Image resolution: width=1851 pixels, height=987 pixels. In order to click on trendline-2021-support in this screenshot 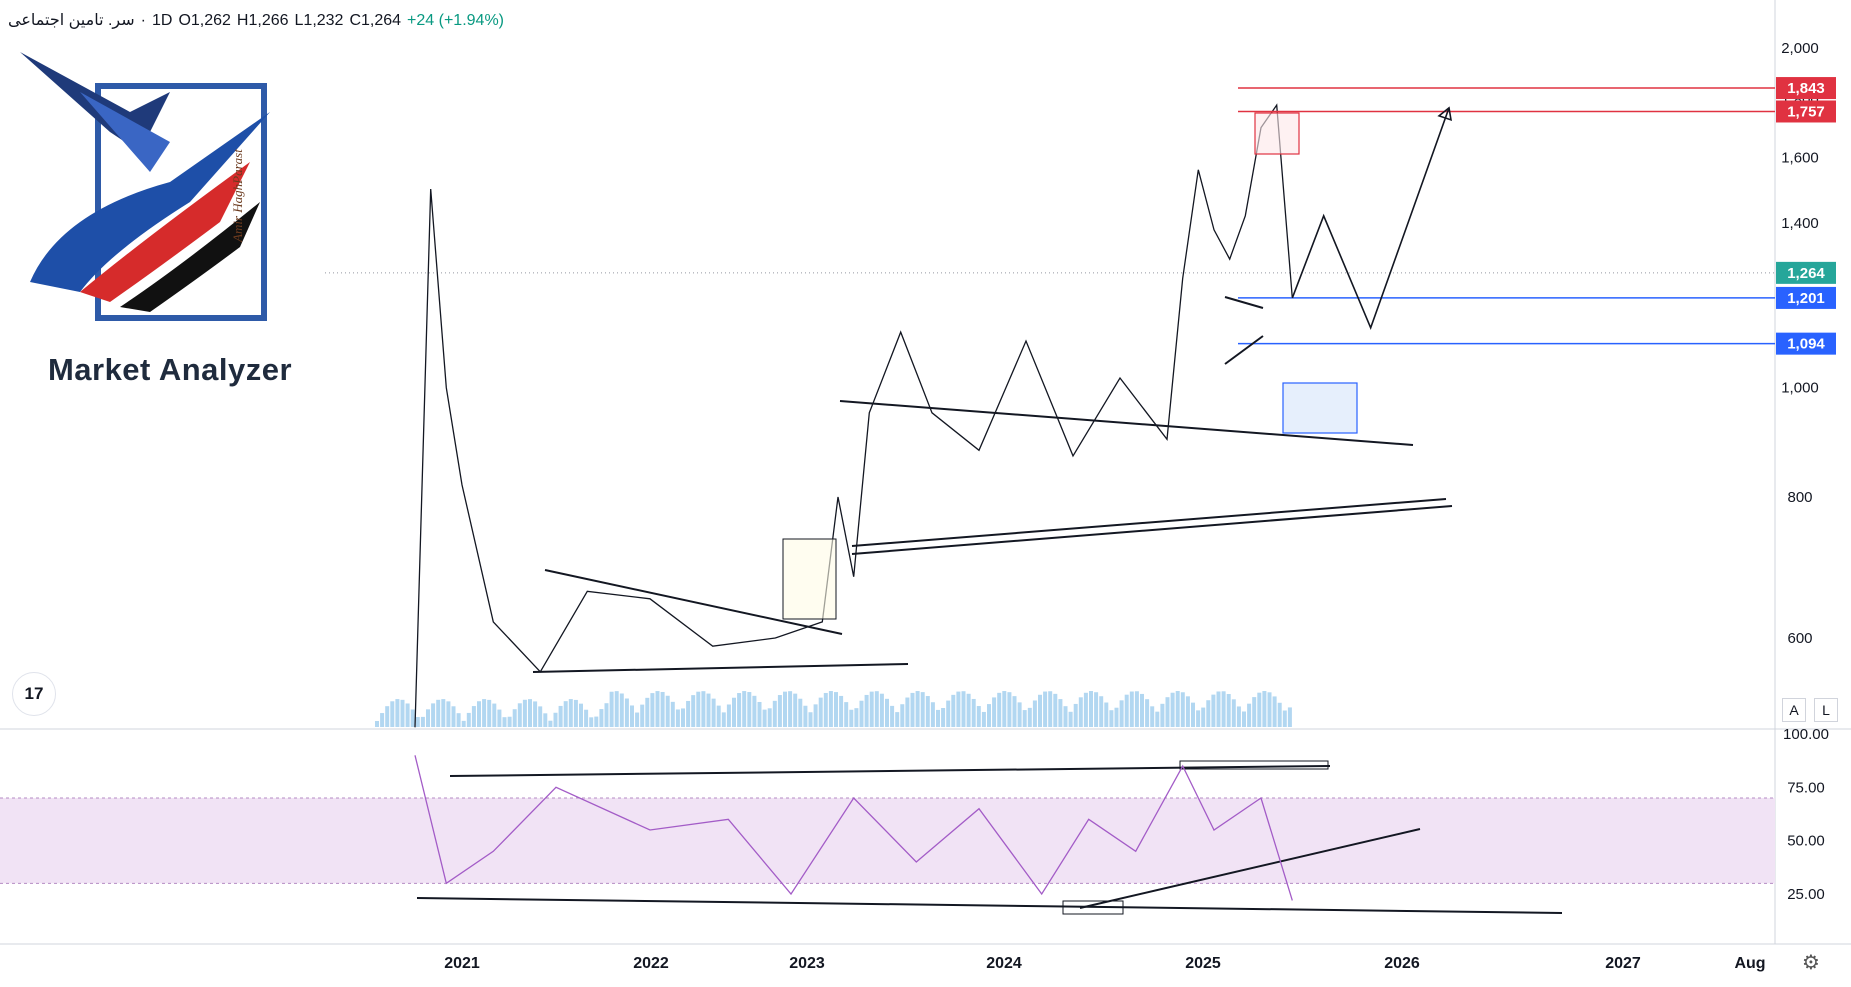, I will do `click(720, 668)`.